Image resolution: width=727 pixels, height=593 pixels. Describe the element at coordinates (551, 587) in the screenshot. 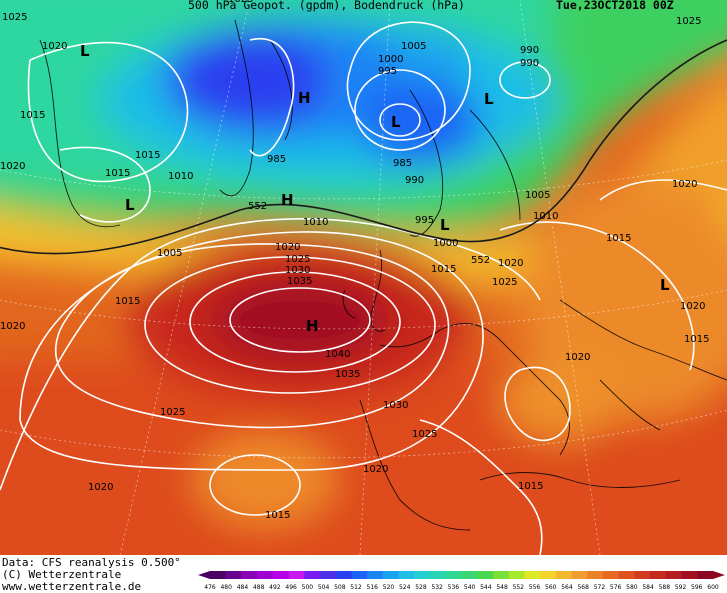

I see `legend-tick-label: 560` at that location.